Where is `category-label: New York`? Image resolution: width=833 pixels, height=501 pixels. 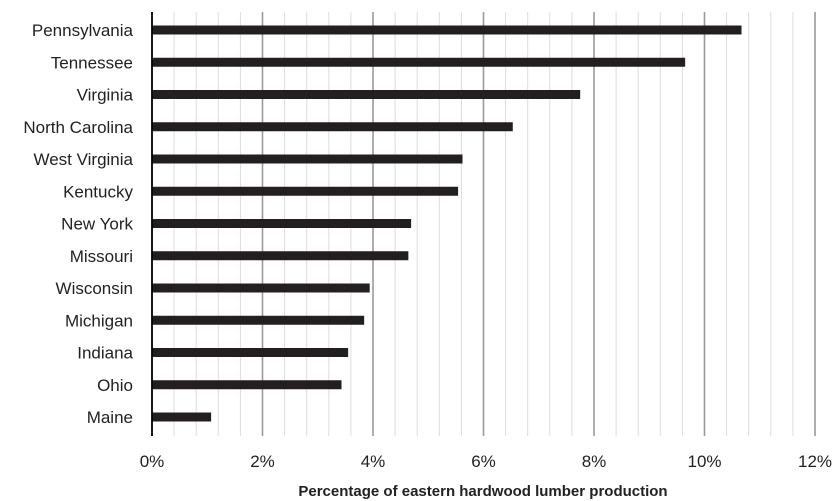 category-label: New York is located at coordinates (97, 224).